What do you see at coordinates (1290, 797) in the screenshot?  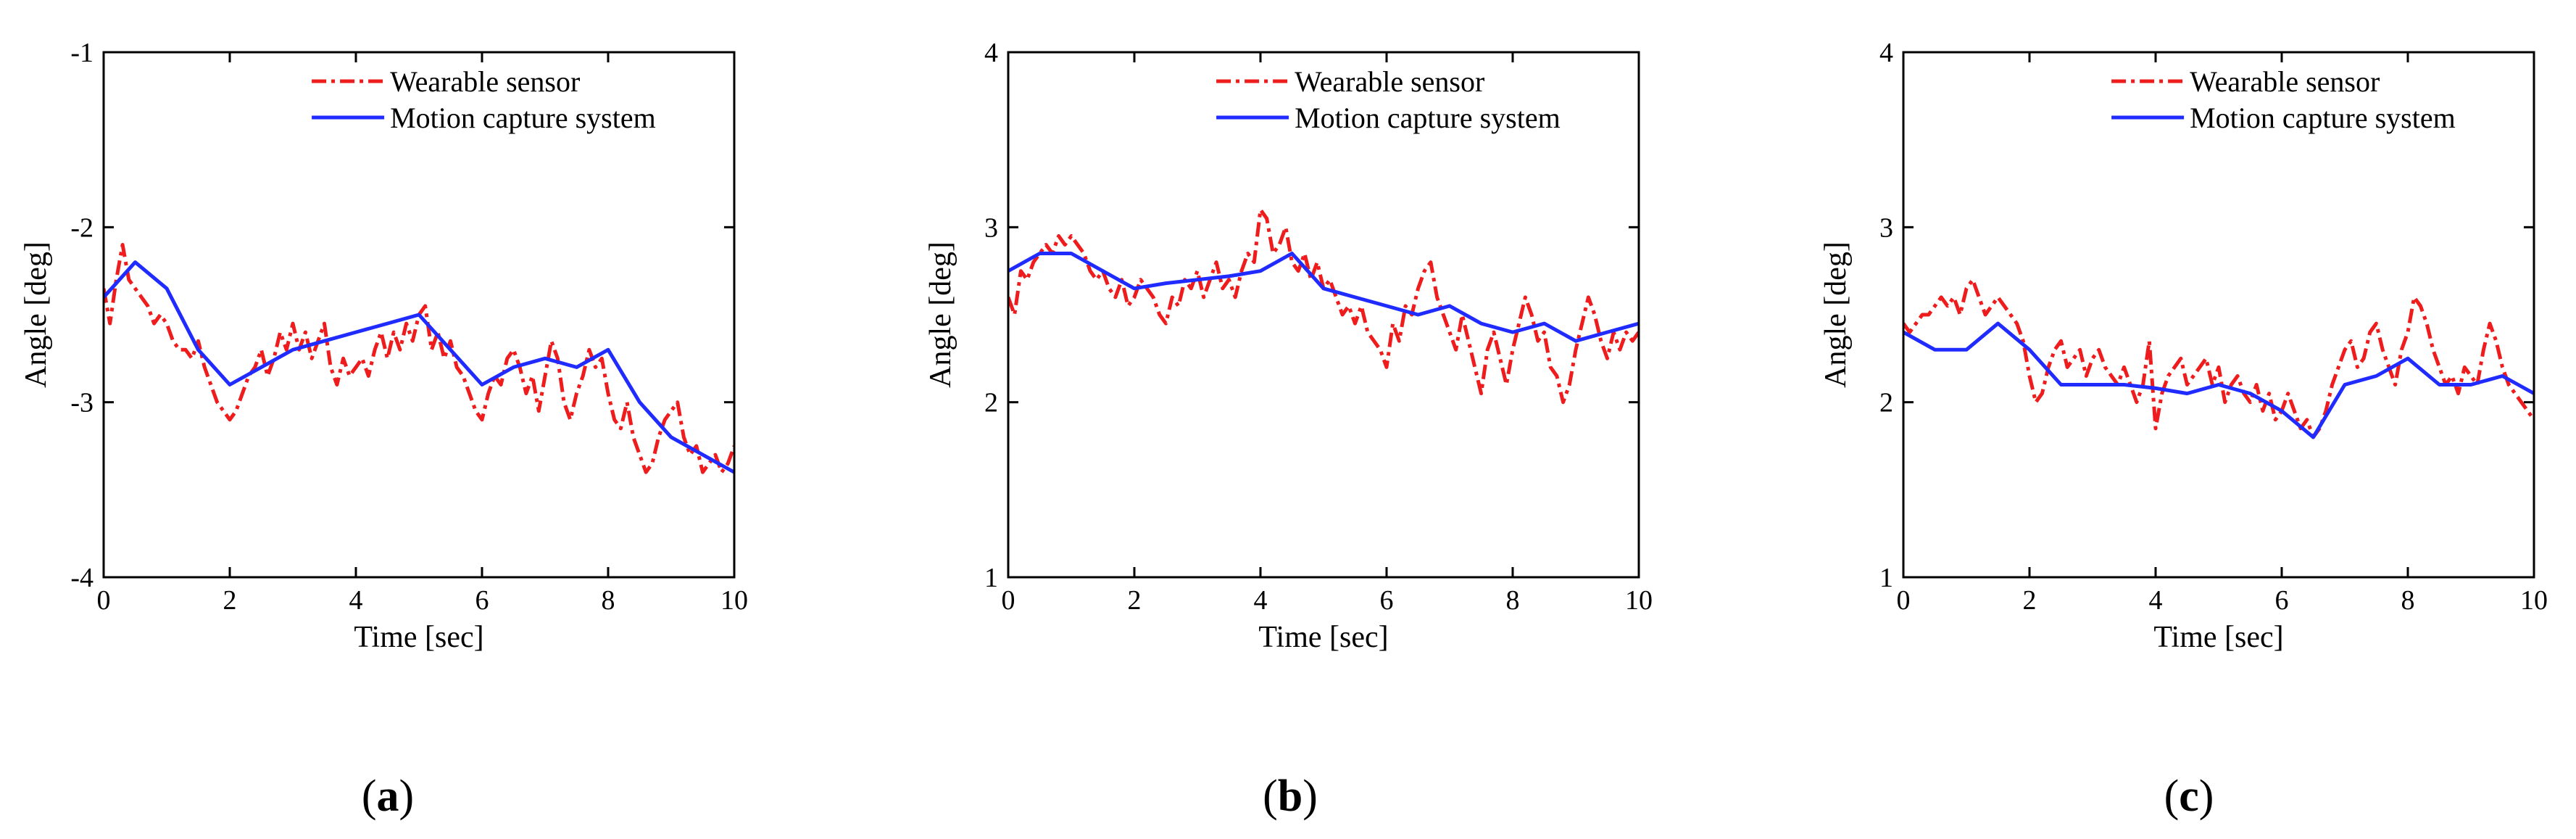 I see `panel-label: (b)` at bounding box center [1290, 797].